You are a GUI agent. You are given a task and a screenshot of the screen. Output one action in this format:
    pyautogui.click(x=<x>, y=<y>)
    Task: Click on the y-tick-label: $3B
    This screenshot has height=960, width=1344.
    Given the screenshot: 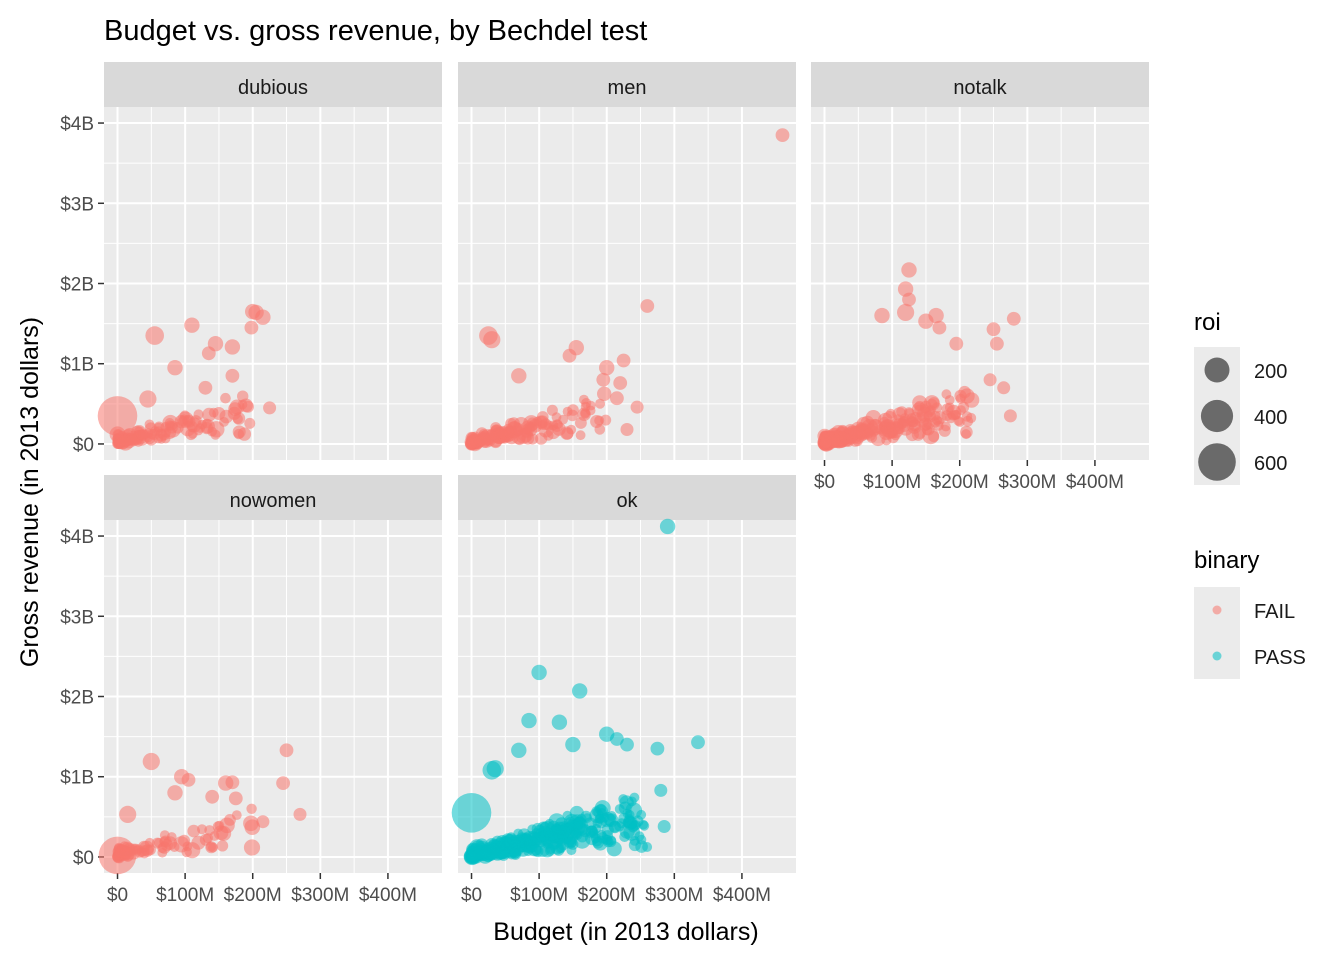 What is the action you would take?
    pyautogui.click(x=77, y=617)
    